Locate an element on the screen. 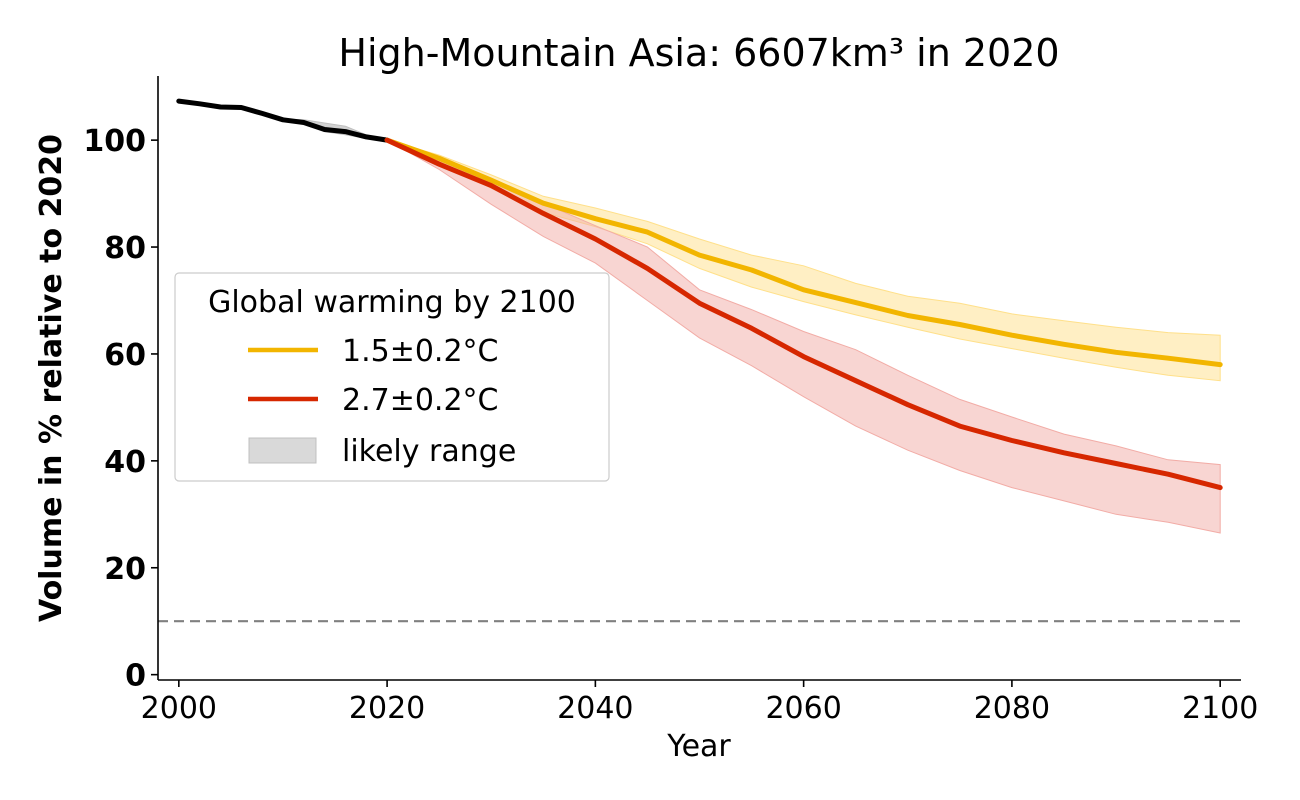 This screenshot has height=800, width=1300. x-tick-label-2040: 2040 is located at coordinates (595, 708).